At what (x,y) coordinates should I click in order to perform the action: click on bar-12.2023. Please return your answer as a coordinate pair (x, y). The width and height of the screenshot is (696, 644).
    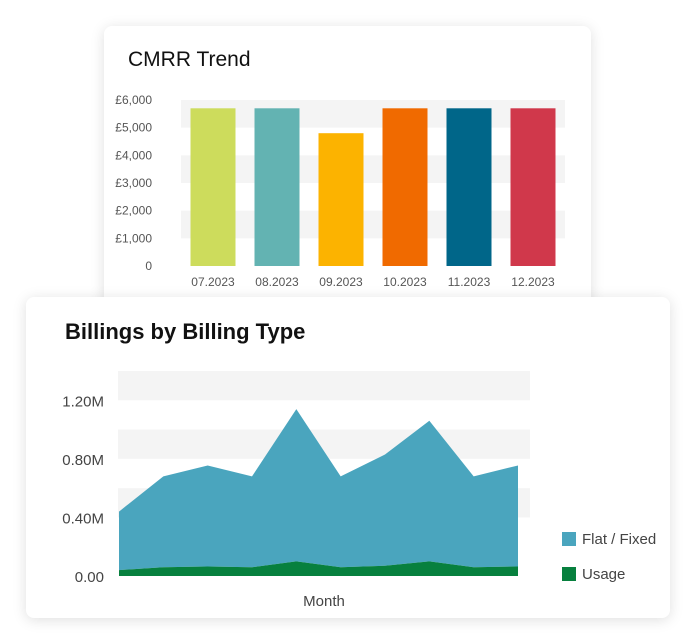
    Looking at the image, I should click on (533, 187).